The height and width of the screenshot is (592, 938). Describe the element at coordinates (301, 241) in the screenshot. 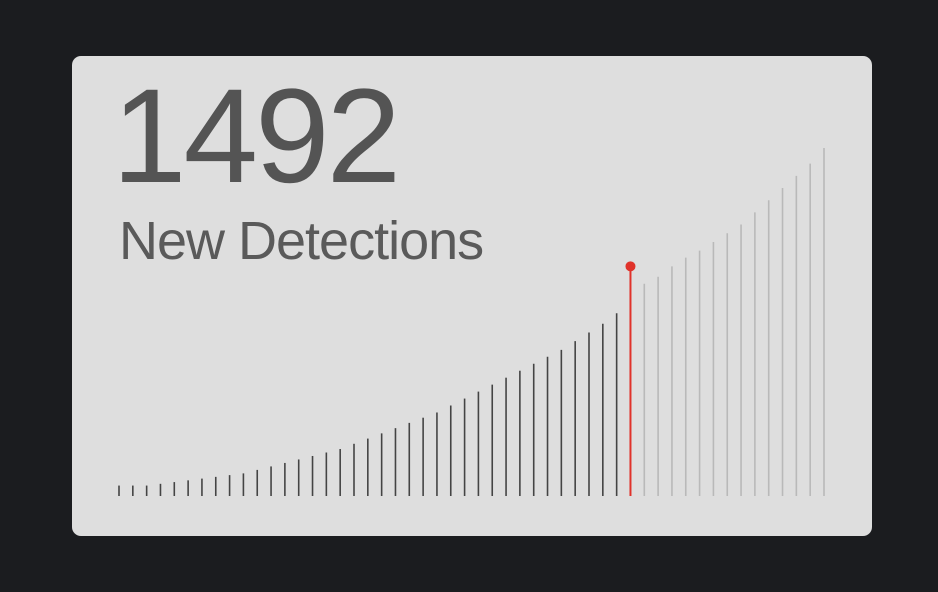

I see `metric-label: New Detections` at that location.